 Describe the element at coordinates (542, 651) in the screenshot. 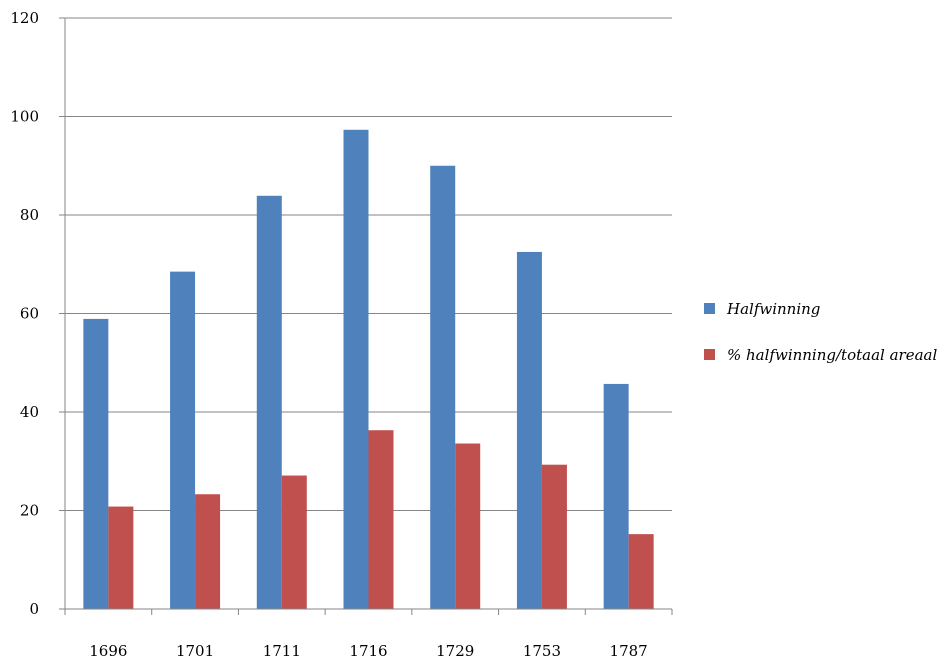

I see `x-tick-label: 1753` at that location.